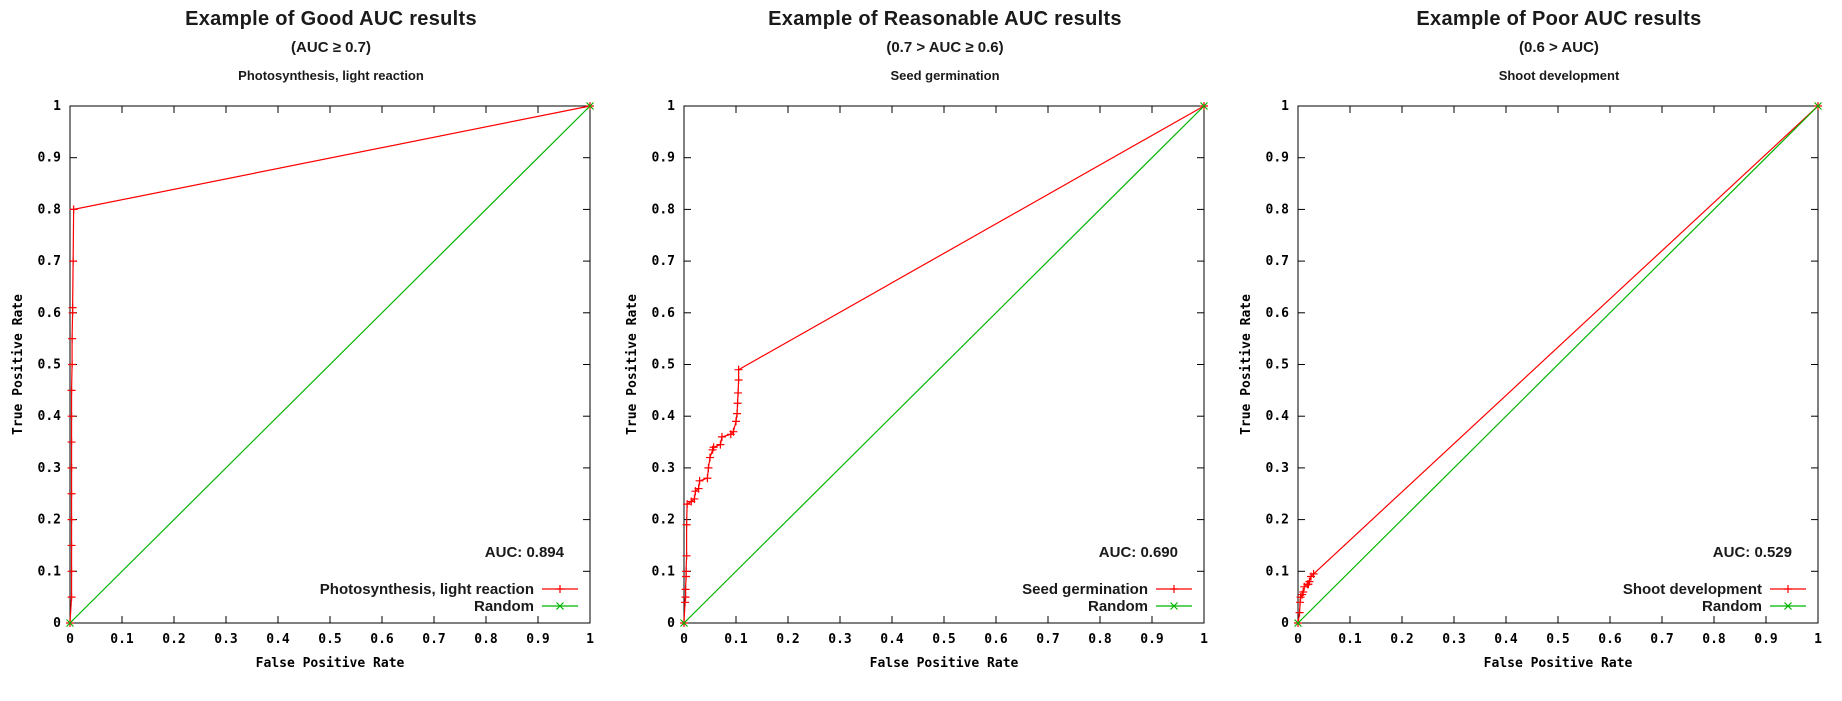 This screenshot has width=1842, height=701. I want to click on legend-label: Random, so click(1118, 606).